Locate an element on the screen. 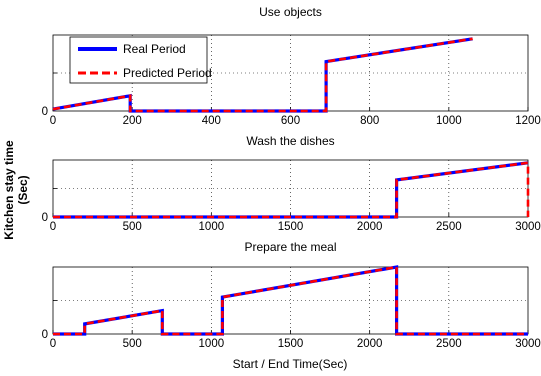 This screenshot has height=376, width=541. x-tick-label: 200 is located at coordinates (132, 121).